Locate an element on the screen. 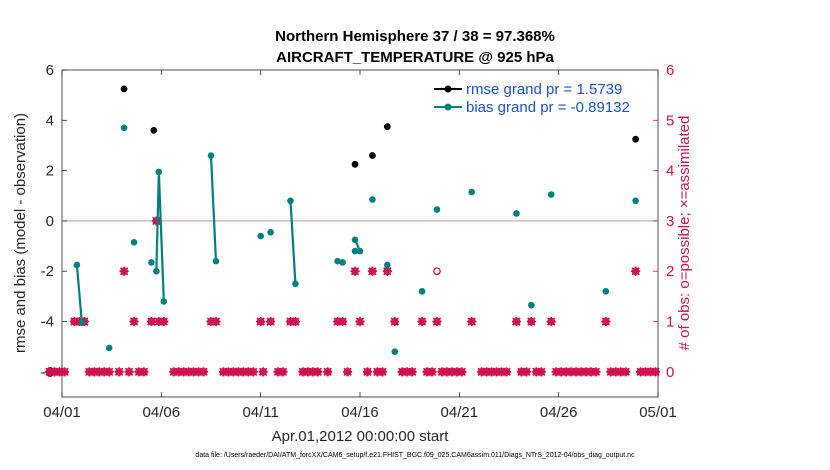 Image resolution: width=830 pixels, height=470 pixels. chart-title-line2: AIRCRAFT_TEMPERATURE @ 925 hPa is located at coordinates (415, 57).